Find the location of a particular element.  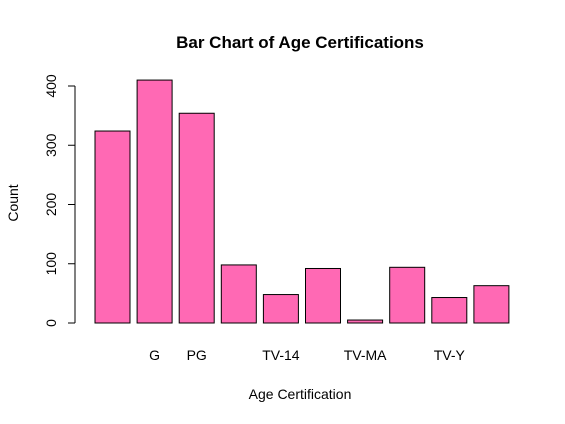

chart-title: Bar Chart of Age Certifications is located at coordinates (300, 42).